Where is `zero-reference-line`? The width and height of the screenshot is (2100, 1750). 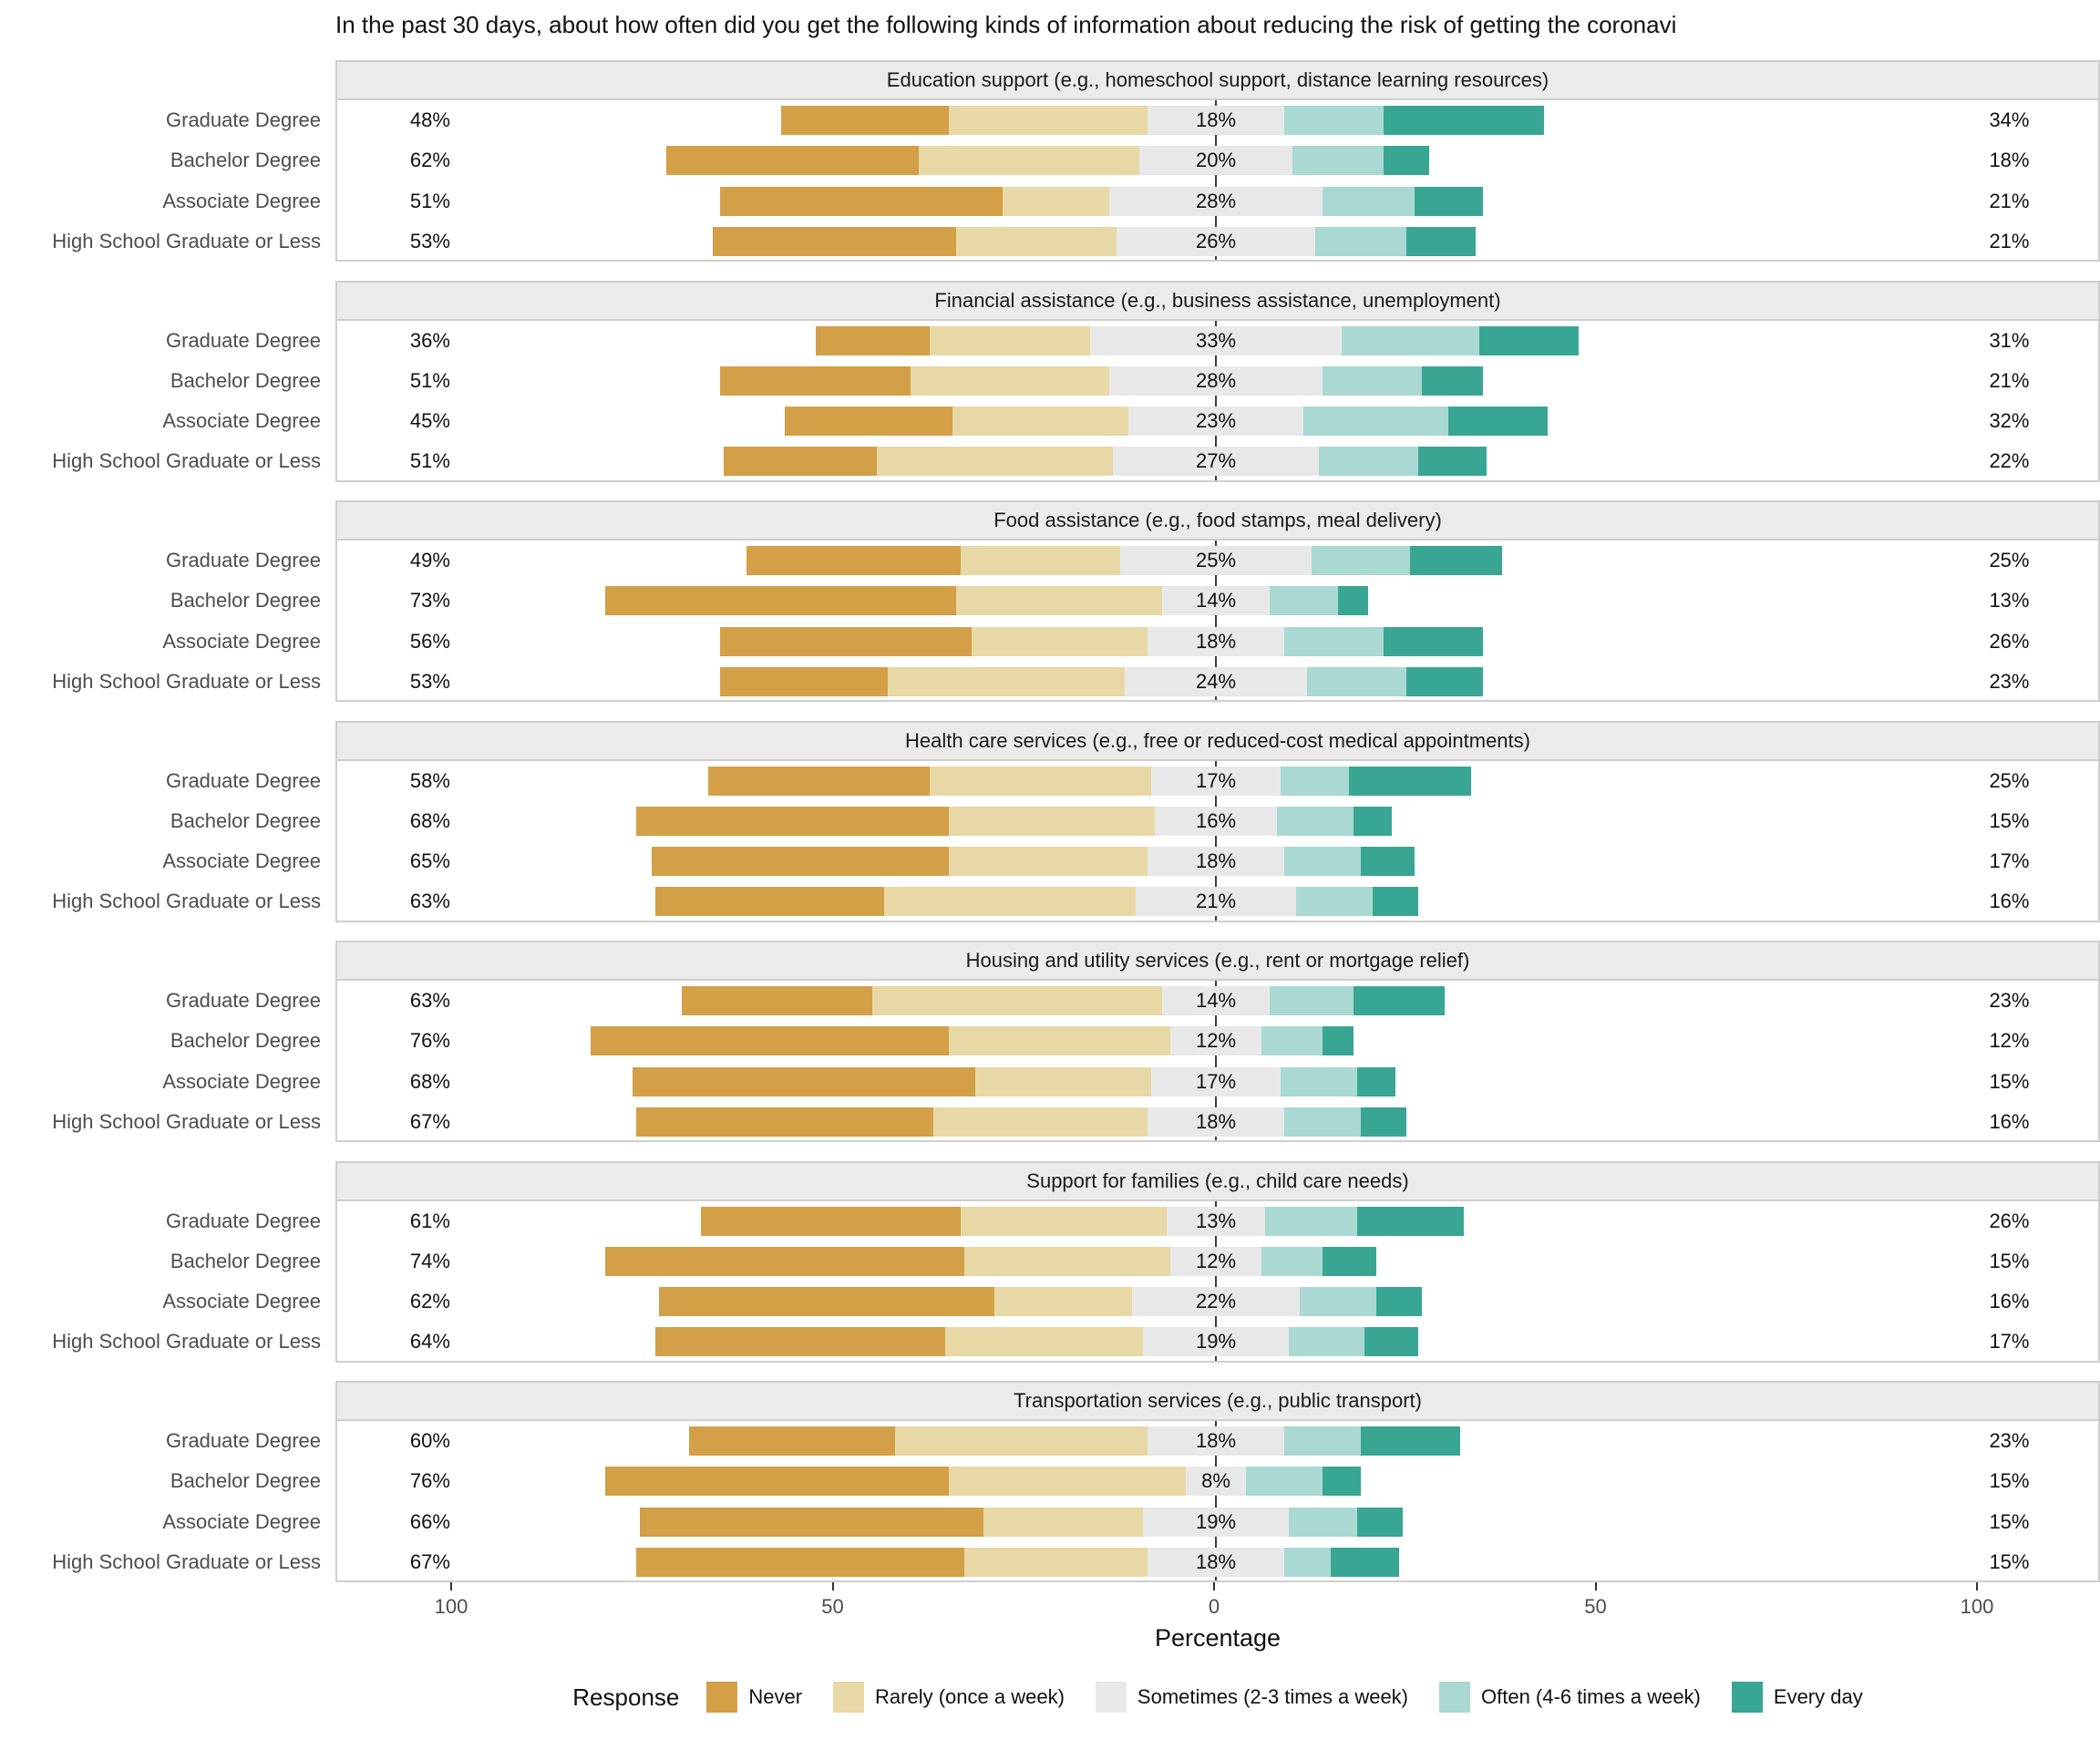 zero-reference-line is located at coordinates (1216, 1501).